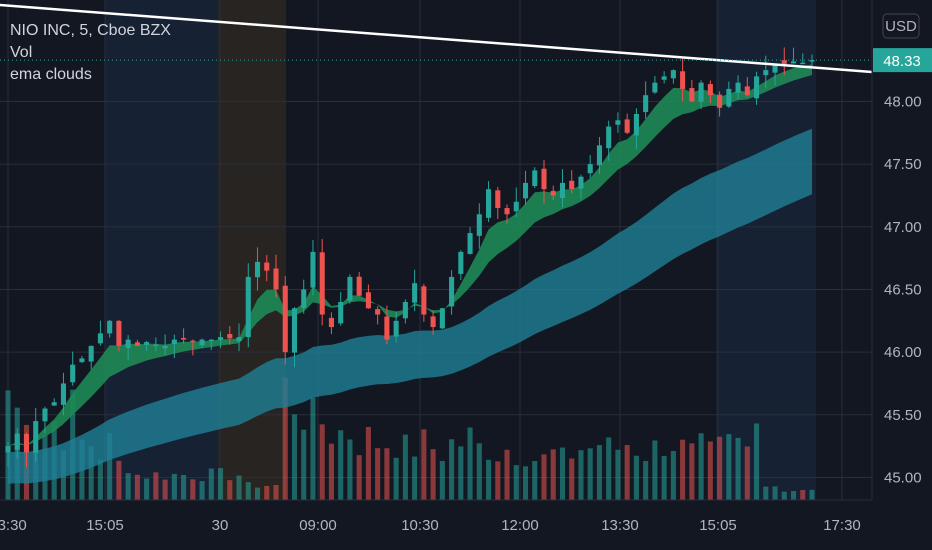  What do you see at coordinates (220, 525) in the screenshot?
I see `x-tick-label: 30` at bounding box center [220, 525].